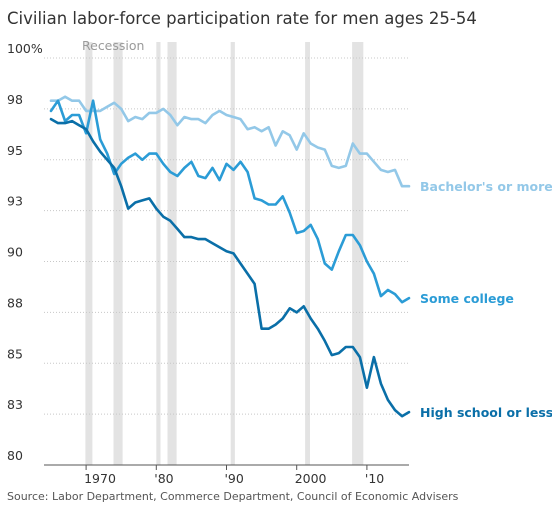  Describe the element at coordinates (113, 45) in the screenshot. I see `recession-label: Recession` at that location.